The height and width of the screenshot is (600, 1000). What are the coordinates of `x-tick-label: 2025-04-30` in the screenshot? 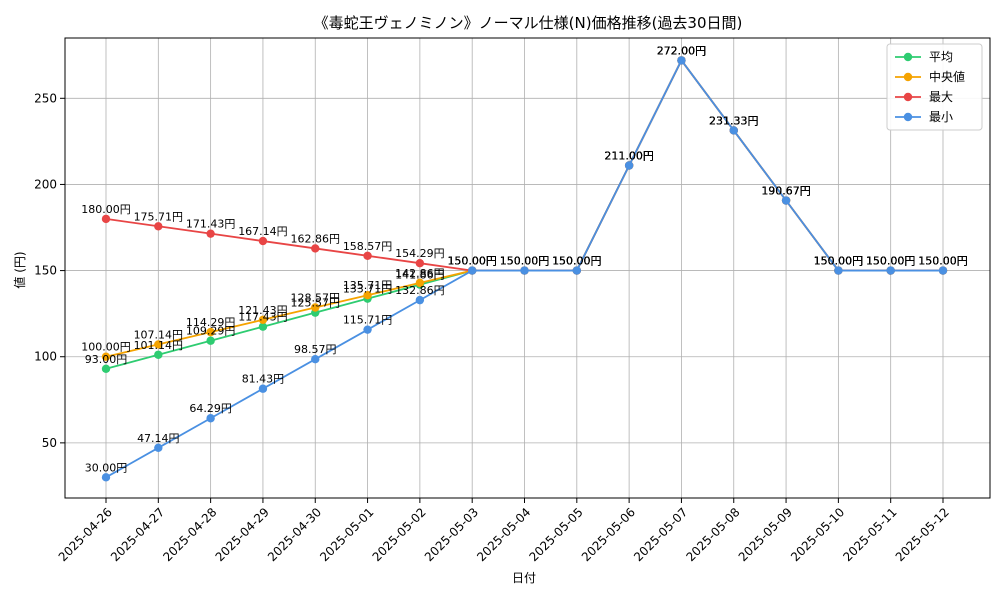 It's located at (294, 534).